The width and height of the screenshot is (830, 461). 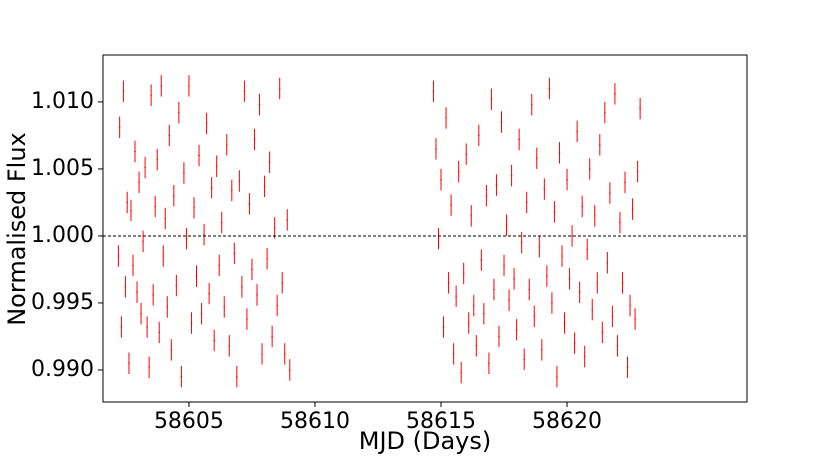 I want to click on x-axis-label: MJD (Days), so click(x=425, y=441).